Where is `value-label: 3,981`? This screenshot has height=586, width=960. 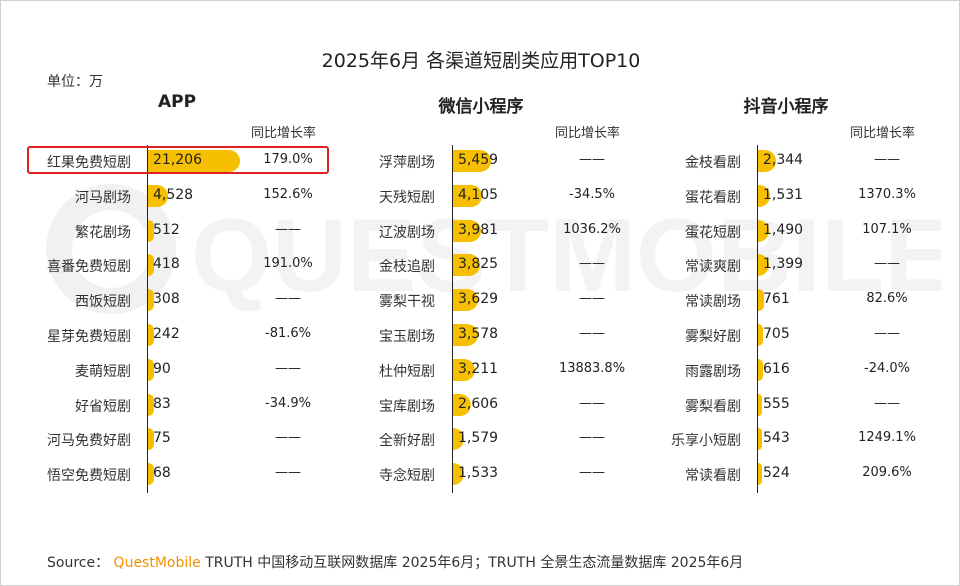 value-label: 3,981 is located at coordinates (478, 229).